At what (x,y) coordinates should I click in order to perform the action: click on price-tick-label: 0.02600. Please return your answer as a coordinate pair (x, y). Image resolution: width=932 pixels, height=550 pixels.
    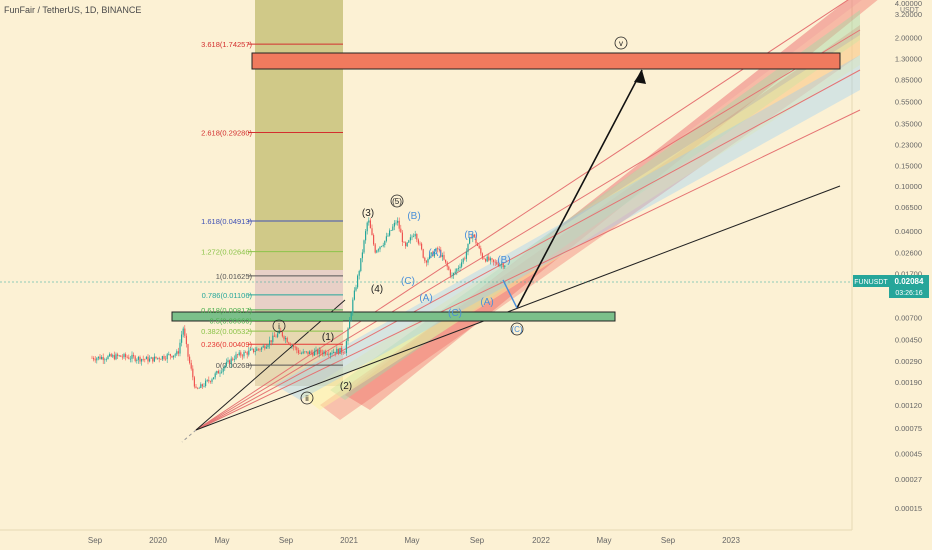
    Looking at the image, I should click on (908, 253).